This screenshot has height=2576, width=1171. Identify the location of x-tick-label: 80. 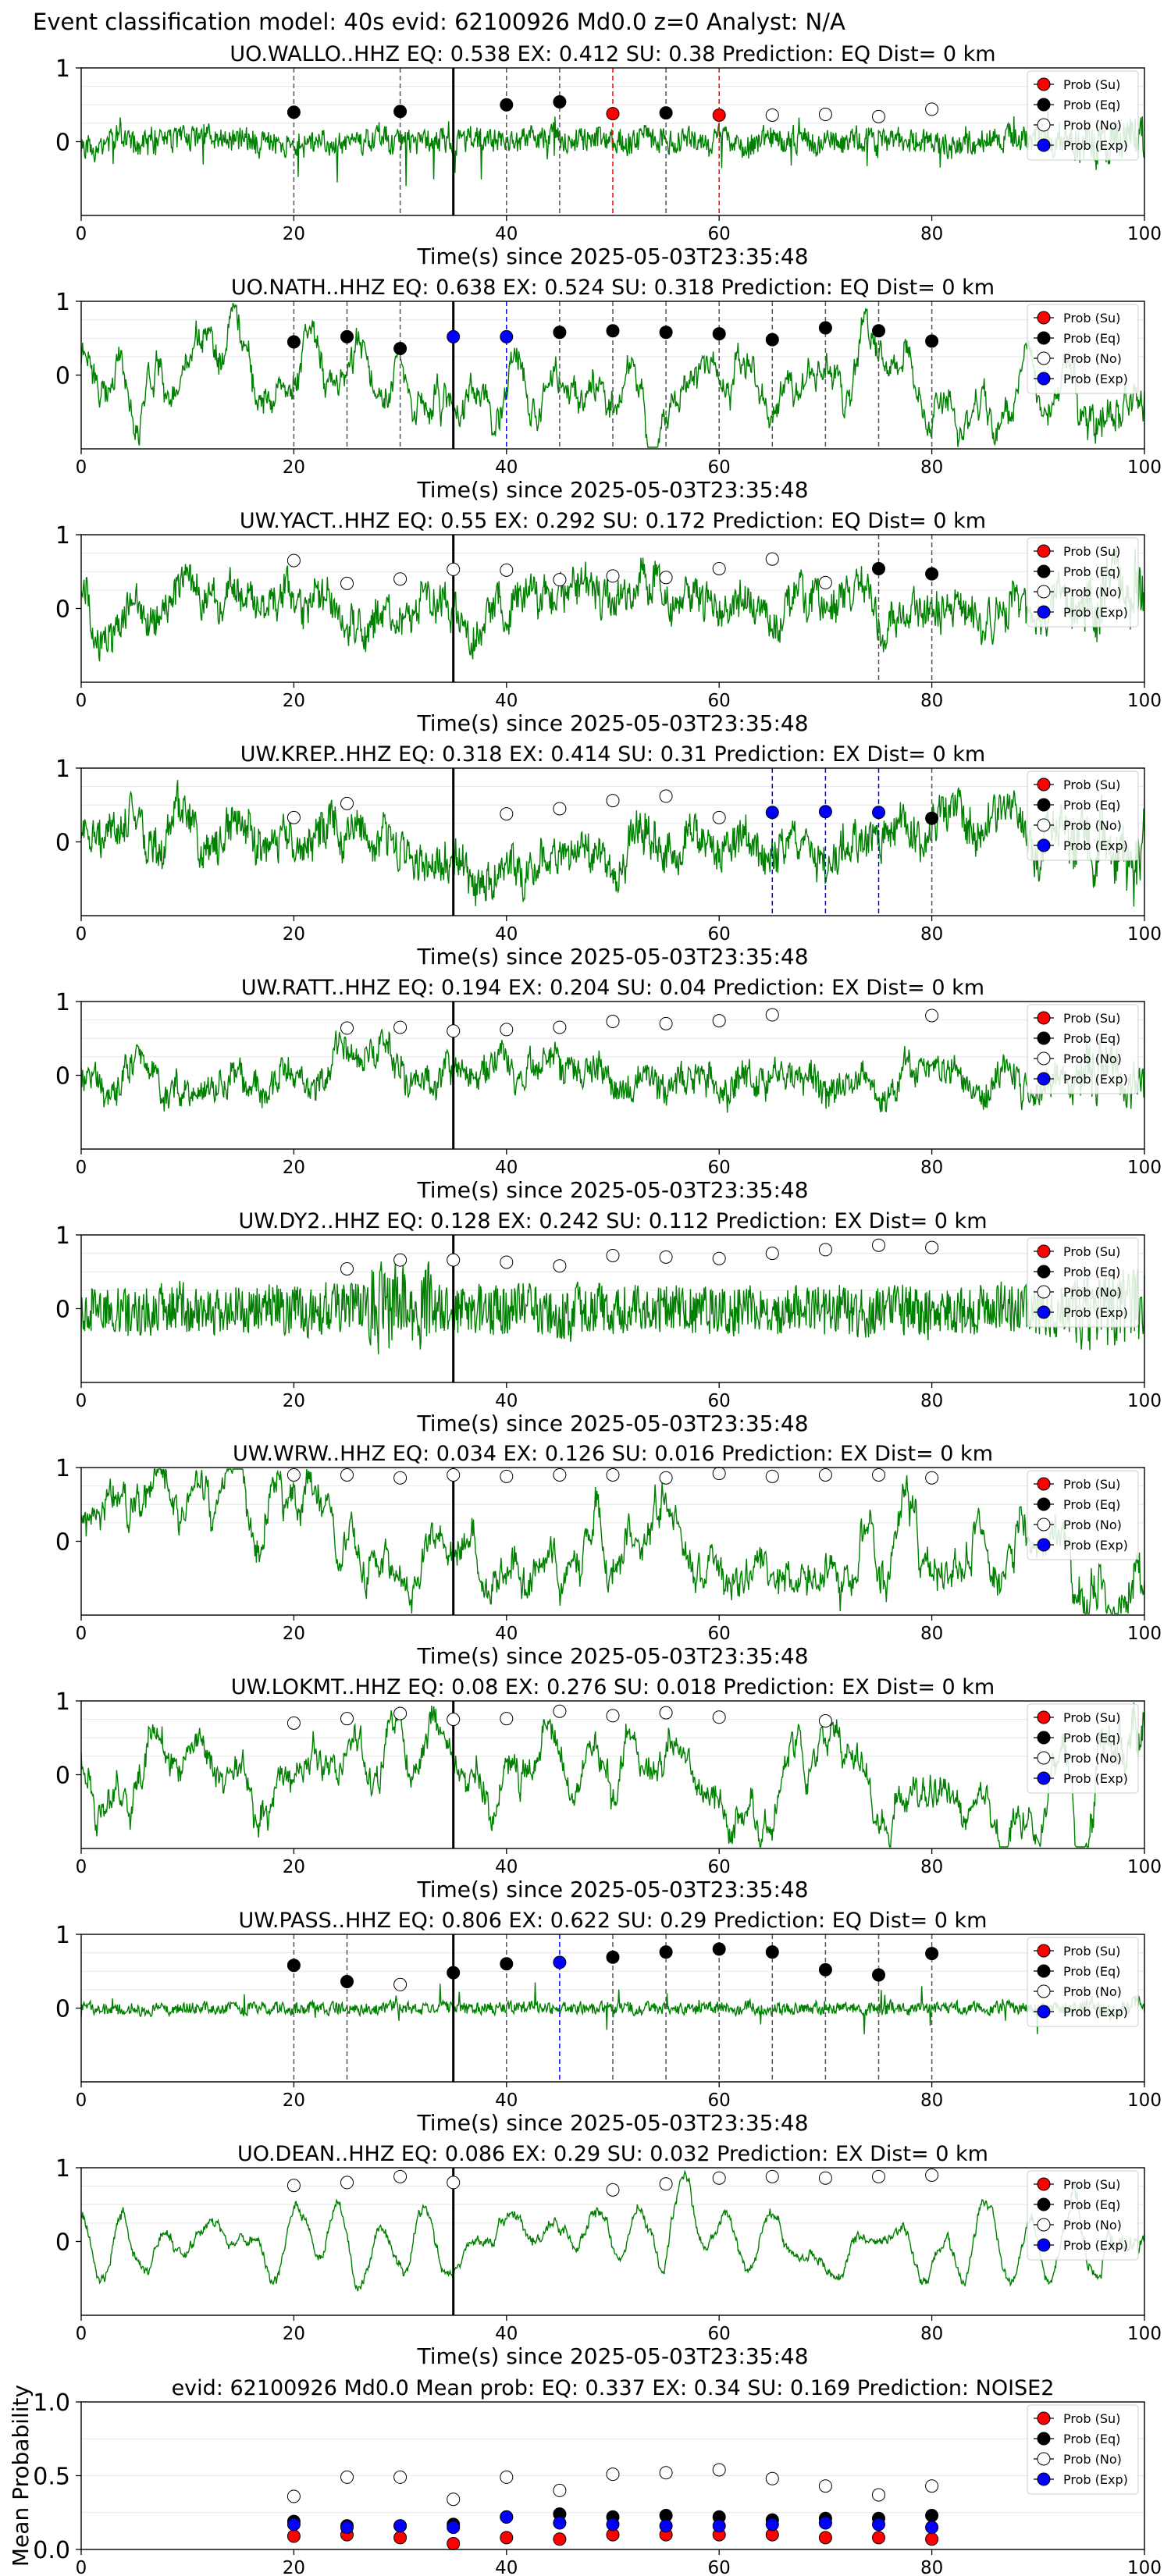
(931, 2334).